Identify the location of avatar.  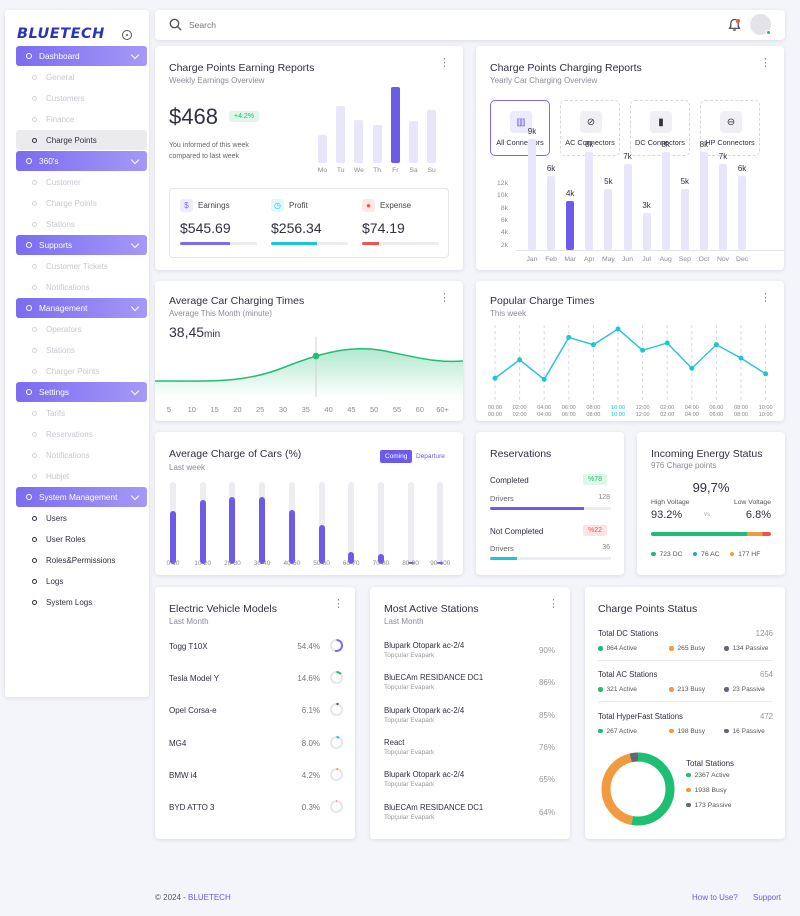
(760, 24).